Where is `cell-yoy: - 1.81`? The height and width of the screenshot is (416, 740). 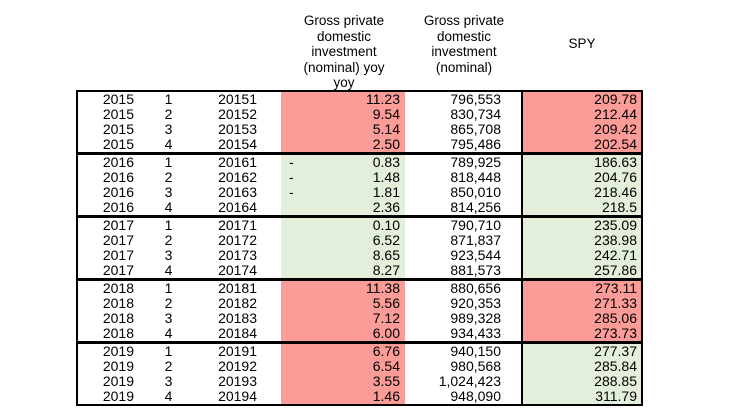
cell-yoy: - 1.81 is located at coordinates (343, 192).